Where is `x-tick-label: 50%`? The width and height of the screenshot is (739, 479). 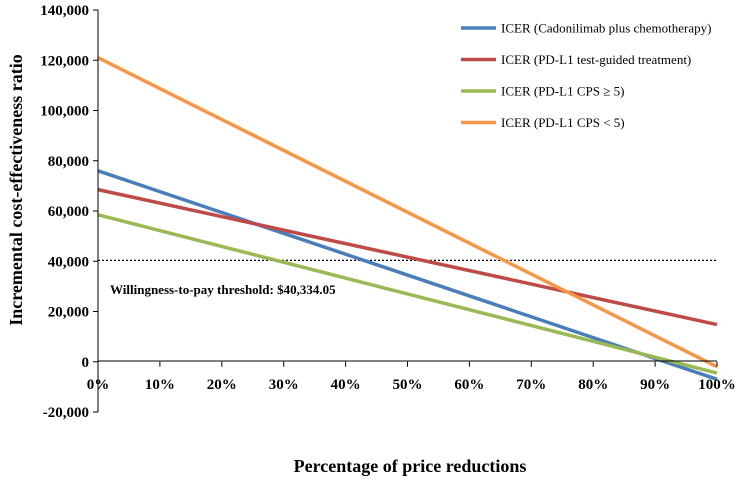
x-tick-label: 50% is located at coordinates (408, 385).